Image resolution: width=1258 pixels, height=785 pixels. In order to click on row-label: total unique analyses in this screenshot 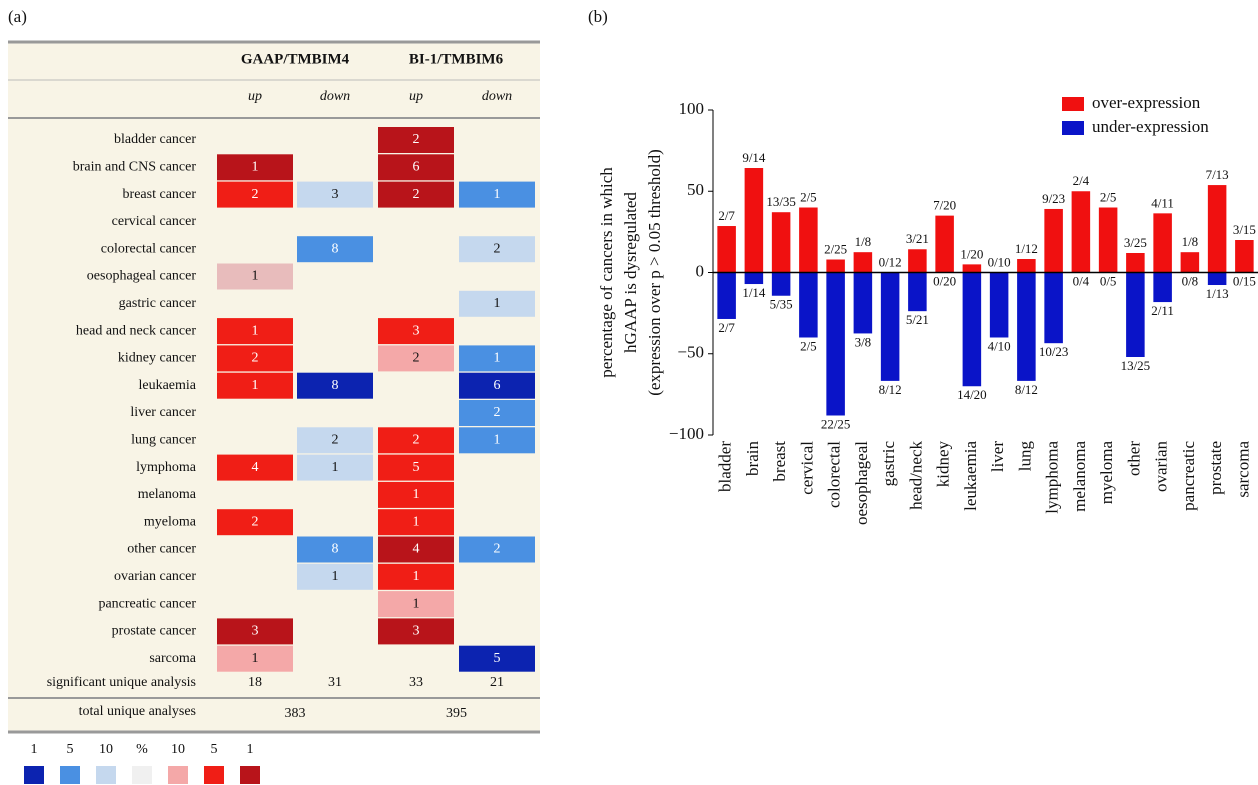, I will do `click(137, 711)`.